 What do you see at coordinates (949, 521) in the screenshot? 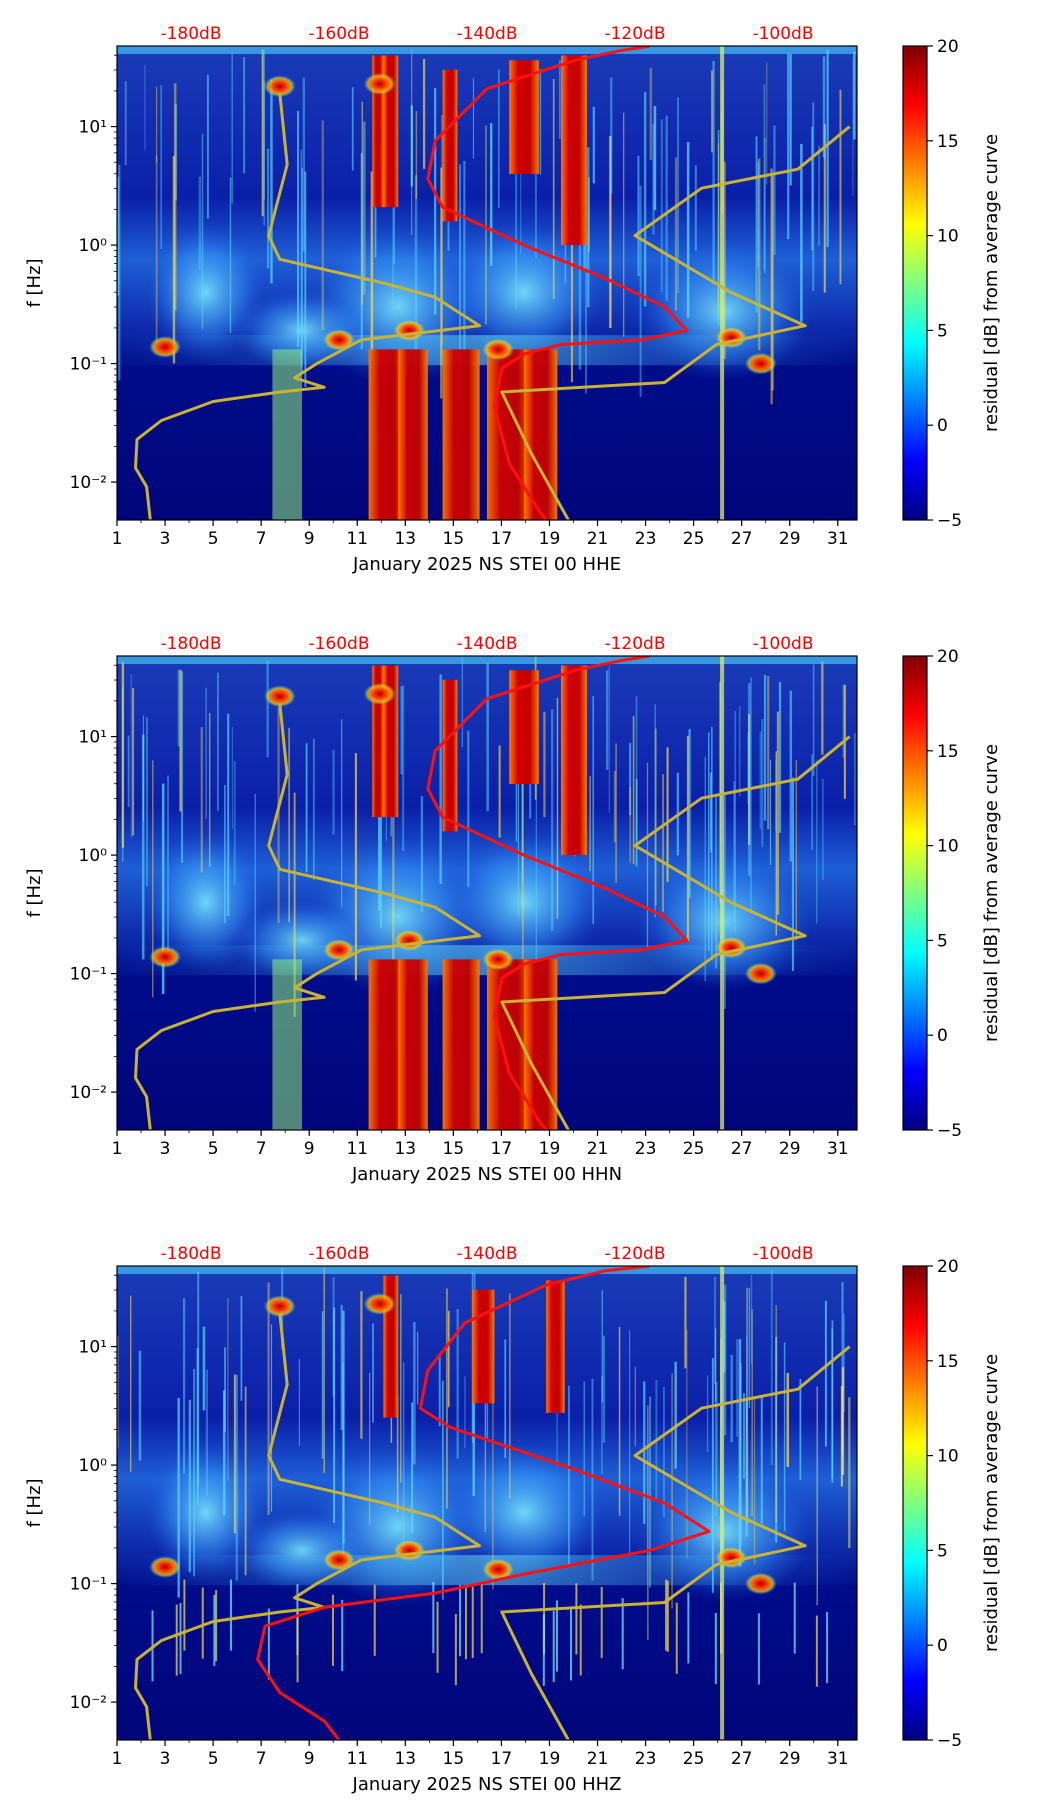
I see `colorbar-tick-label: −5` at bounding box center [949, 521].